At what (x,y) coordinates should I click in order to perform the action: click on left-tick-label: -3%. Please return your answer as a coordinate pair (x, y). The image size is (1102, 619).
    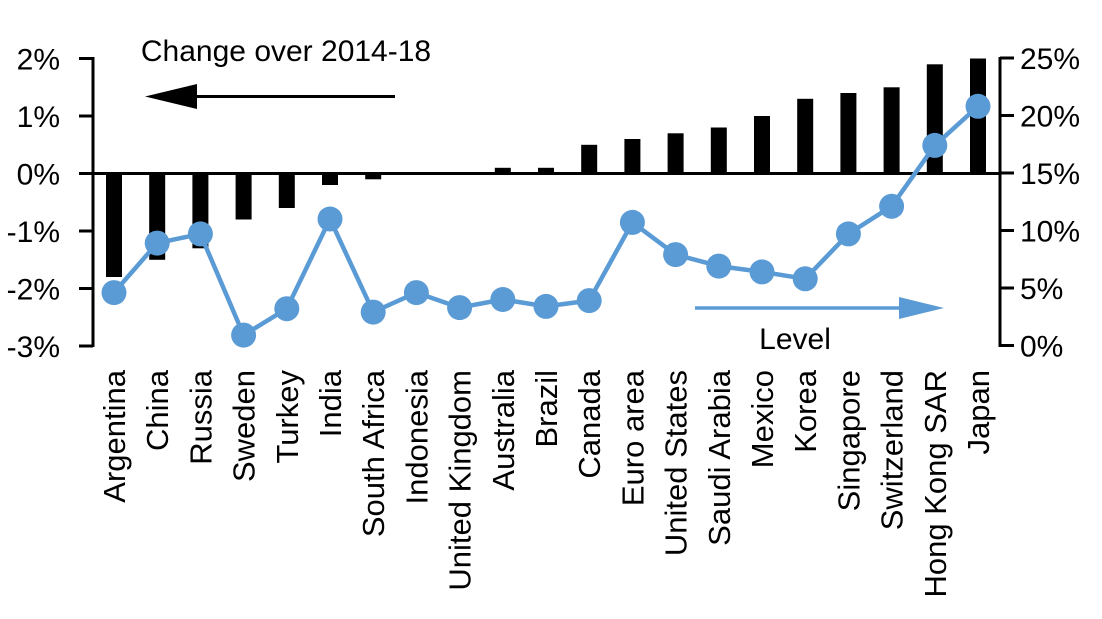
    Looking at the image, I should click on (33, 347).